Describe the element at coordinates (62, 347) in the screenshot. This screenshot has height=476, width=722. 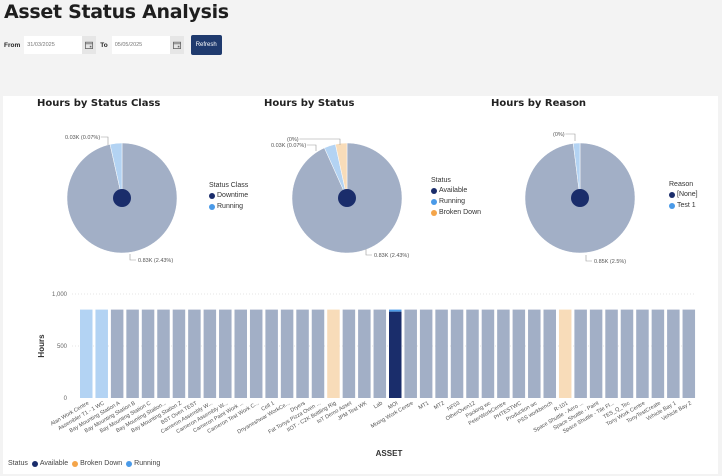
I see `y-tick-label: 500` at that location.